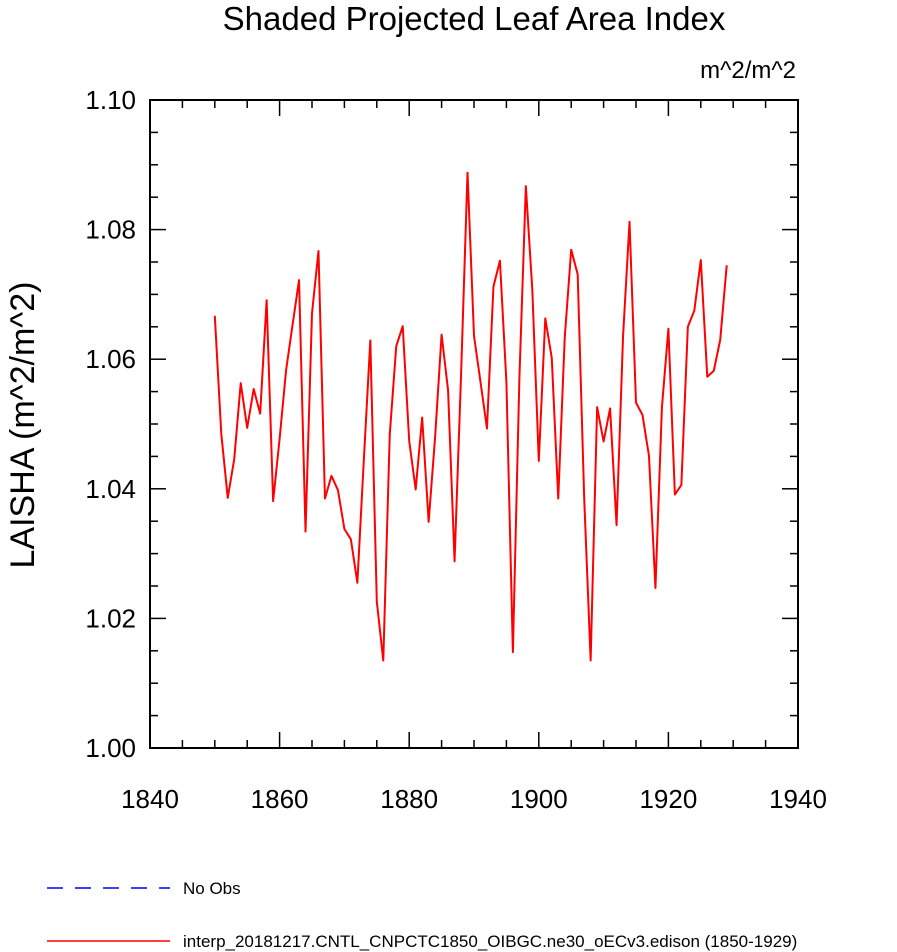  What do you see at coordinates (110, 230) in the screenshot?
I see `y-tick-label: 1.08` at bounding box center [110, 230].